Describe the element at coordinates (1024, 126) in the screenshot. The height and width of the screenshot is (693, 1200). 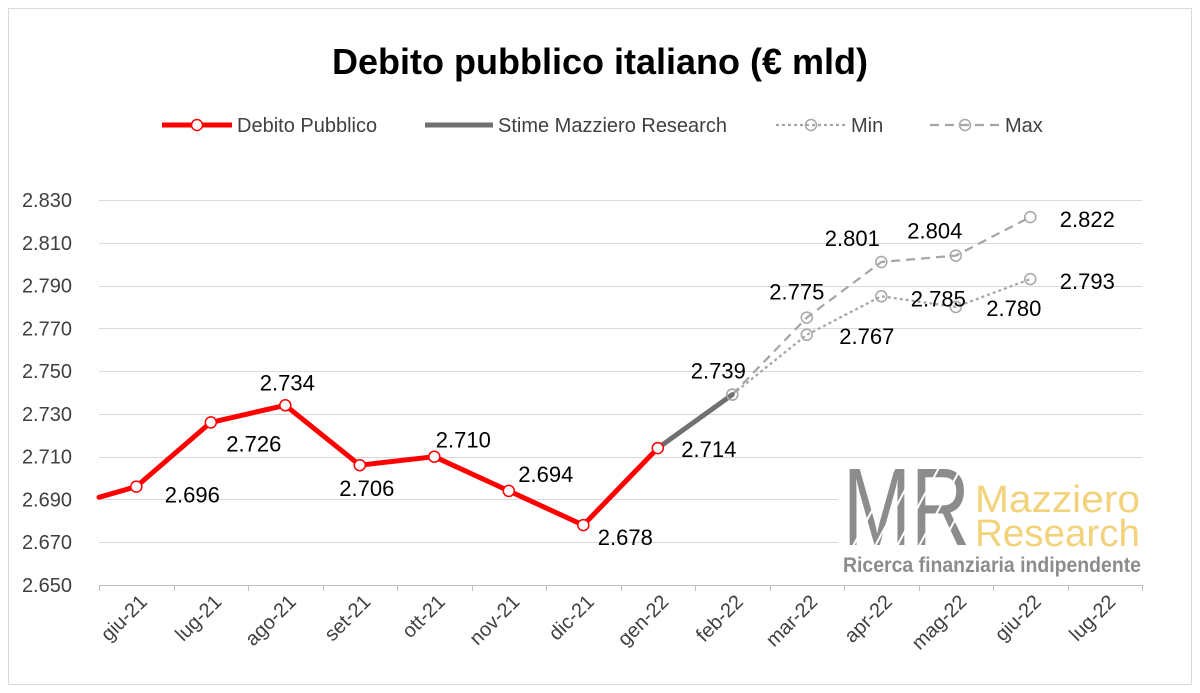
I see `legend-label-max: Max` at that location.